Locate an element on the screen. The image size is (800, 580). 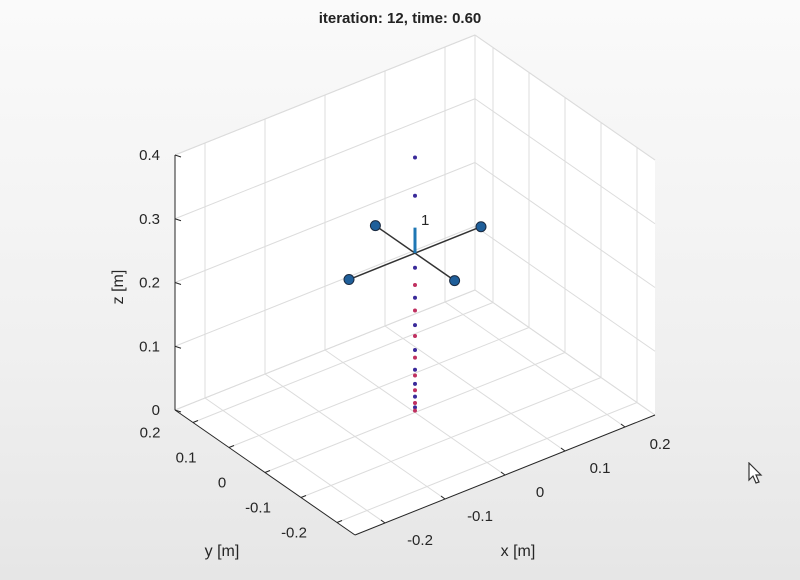
y-tick-label: -0.1 is located at coordinates (258, 508).